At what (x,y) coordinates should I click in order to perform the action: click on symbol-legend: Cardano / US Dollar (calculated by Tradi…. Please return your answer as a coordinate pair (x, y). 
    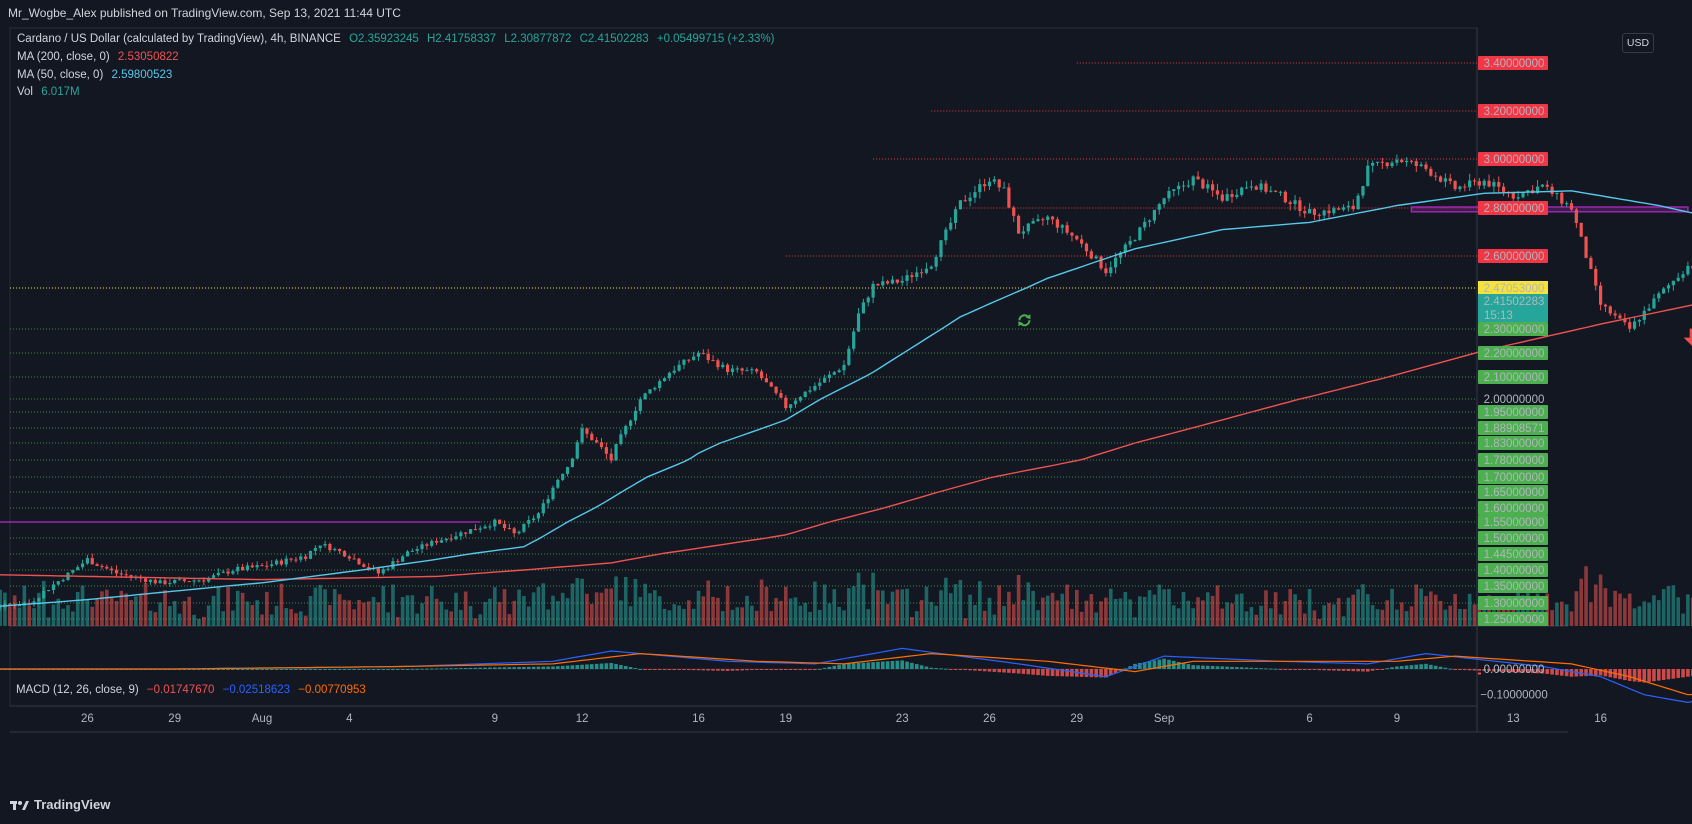
    Looking at the image, I should click on (398, 39).